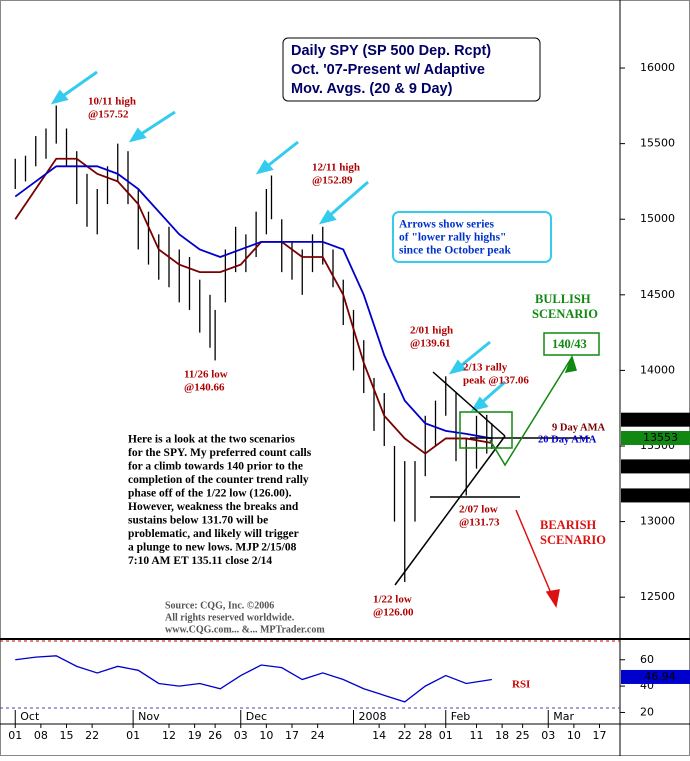 The width and height of the screenshot is (690, 761). What do you see at coordinates (215, 467) in the screenshot?
I see `commentary-line: for a climb towards 140 prior to the` at bounding box center [215, 467].